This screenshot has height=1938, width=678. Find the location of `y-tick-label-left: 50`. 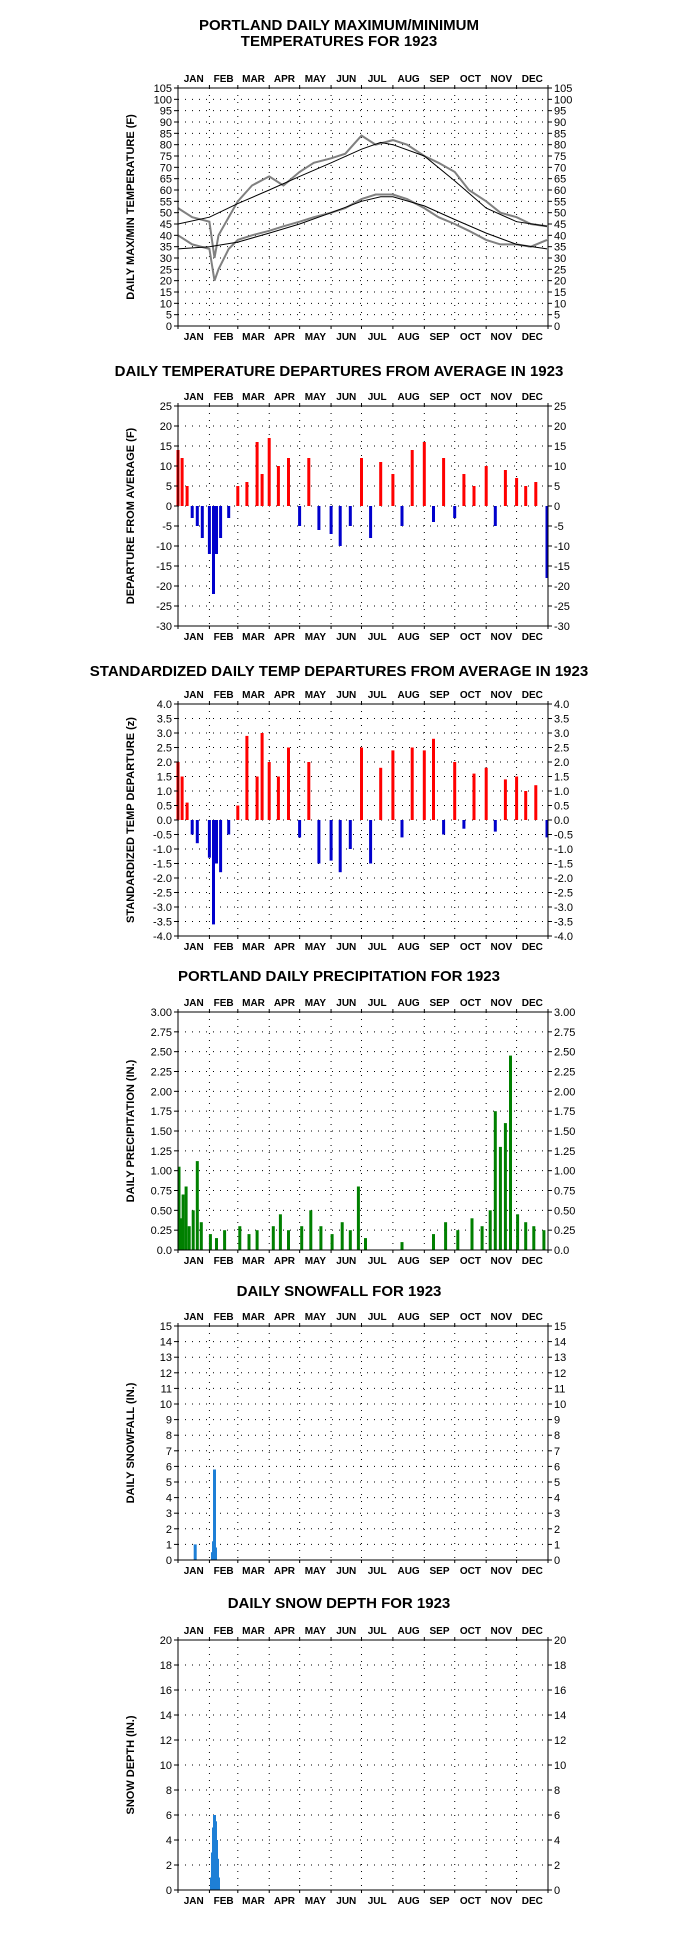

y-tick-label-left: 50 is located at coordinates (166, 214).